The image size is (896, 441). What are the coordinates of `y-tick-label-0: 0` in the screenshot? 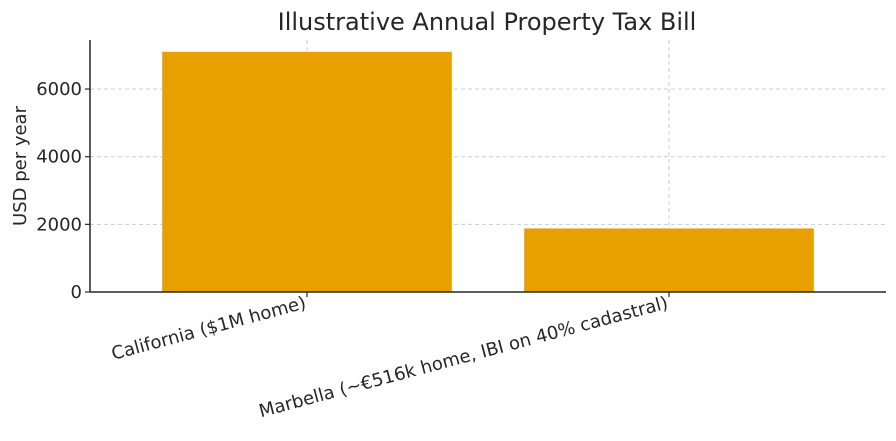 It's located at (76, 292).